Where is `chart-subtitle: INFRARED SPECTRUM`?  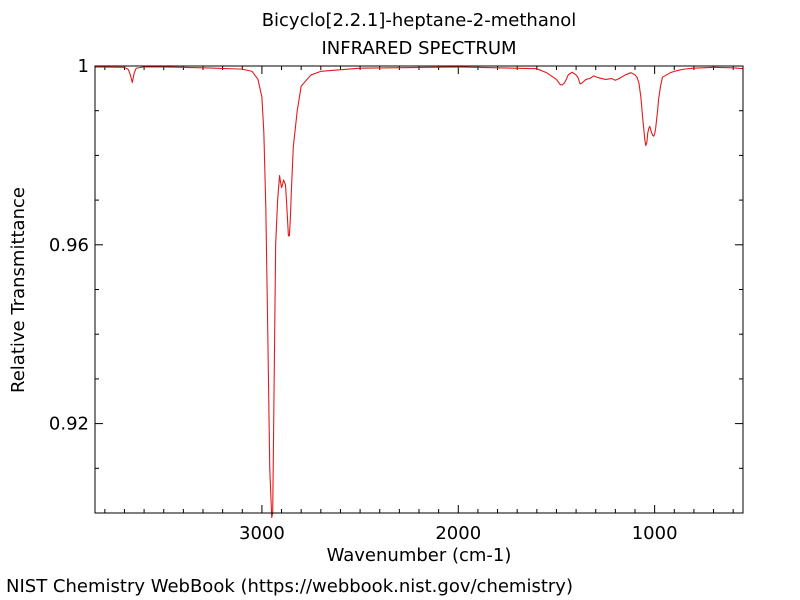 chart-subtitle: INFRARED SPECTRUM is located at coordinates (419, 48).